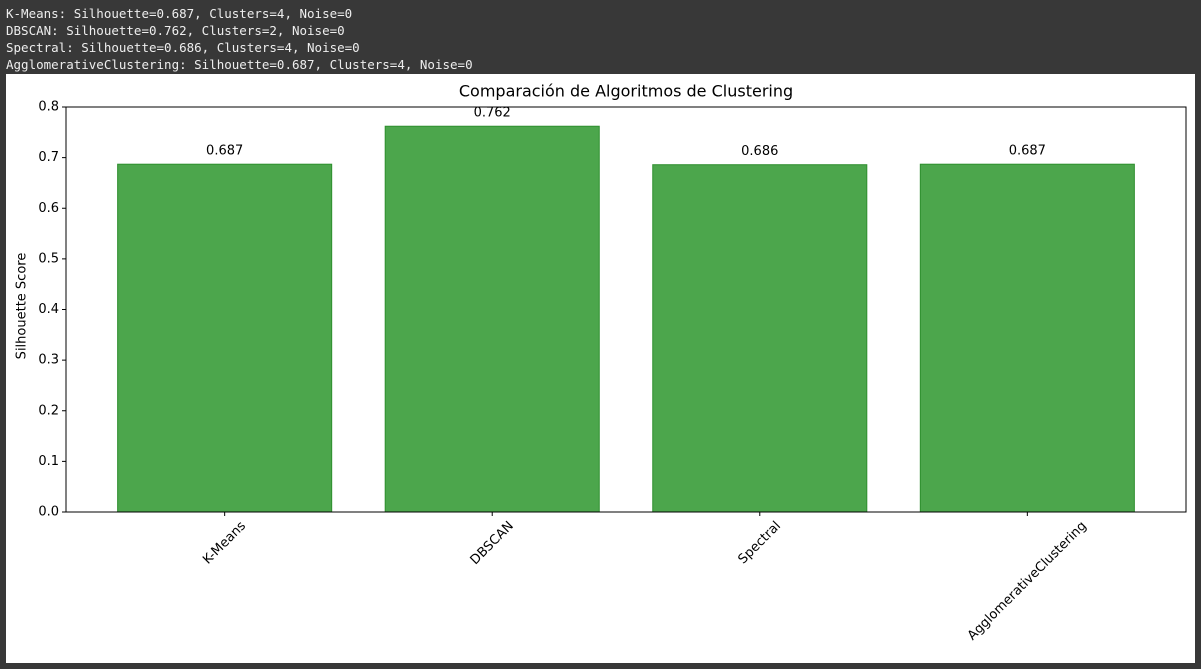 Image resolution: width=1201 pixels, height=669 pixels. What do you see at coordinates (224, 542) in the screenshot?
I see `x-tick-label: K-Means` at bounding box center [224, 542].